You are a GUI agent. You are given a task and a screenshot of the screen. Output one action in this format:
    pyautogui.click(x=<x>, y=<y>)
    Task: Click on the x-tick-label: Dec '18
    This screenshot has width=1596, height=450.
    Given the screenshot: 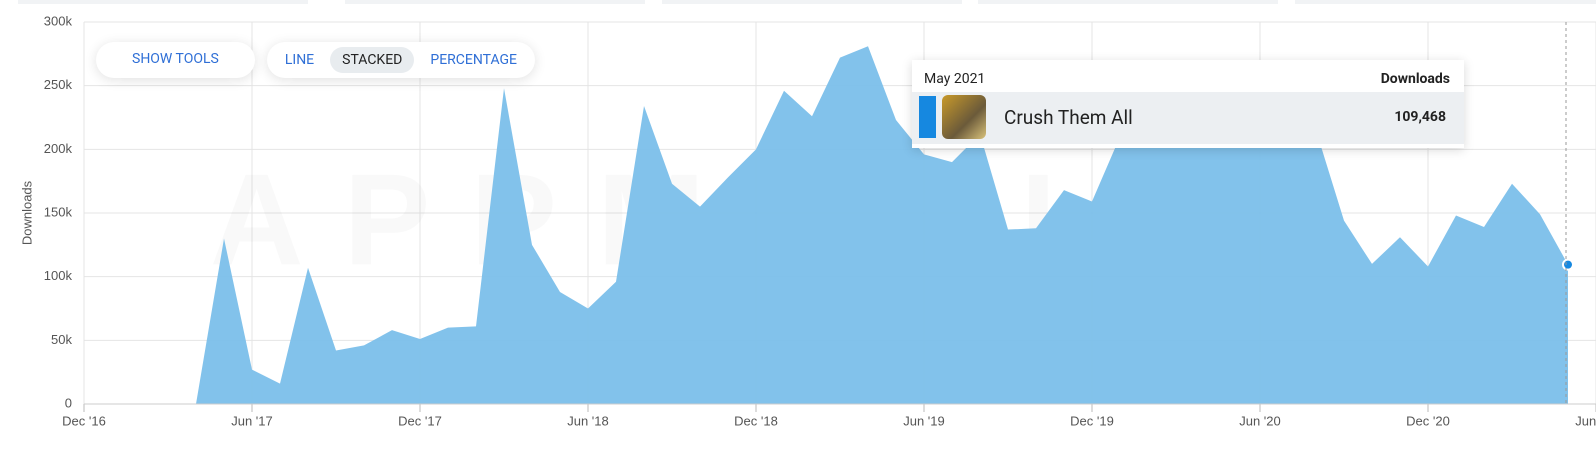 What is the action you would take?
    pyautogui.click(x=756, y=420)
    